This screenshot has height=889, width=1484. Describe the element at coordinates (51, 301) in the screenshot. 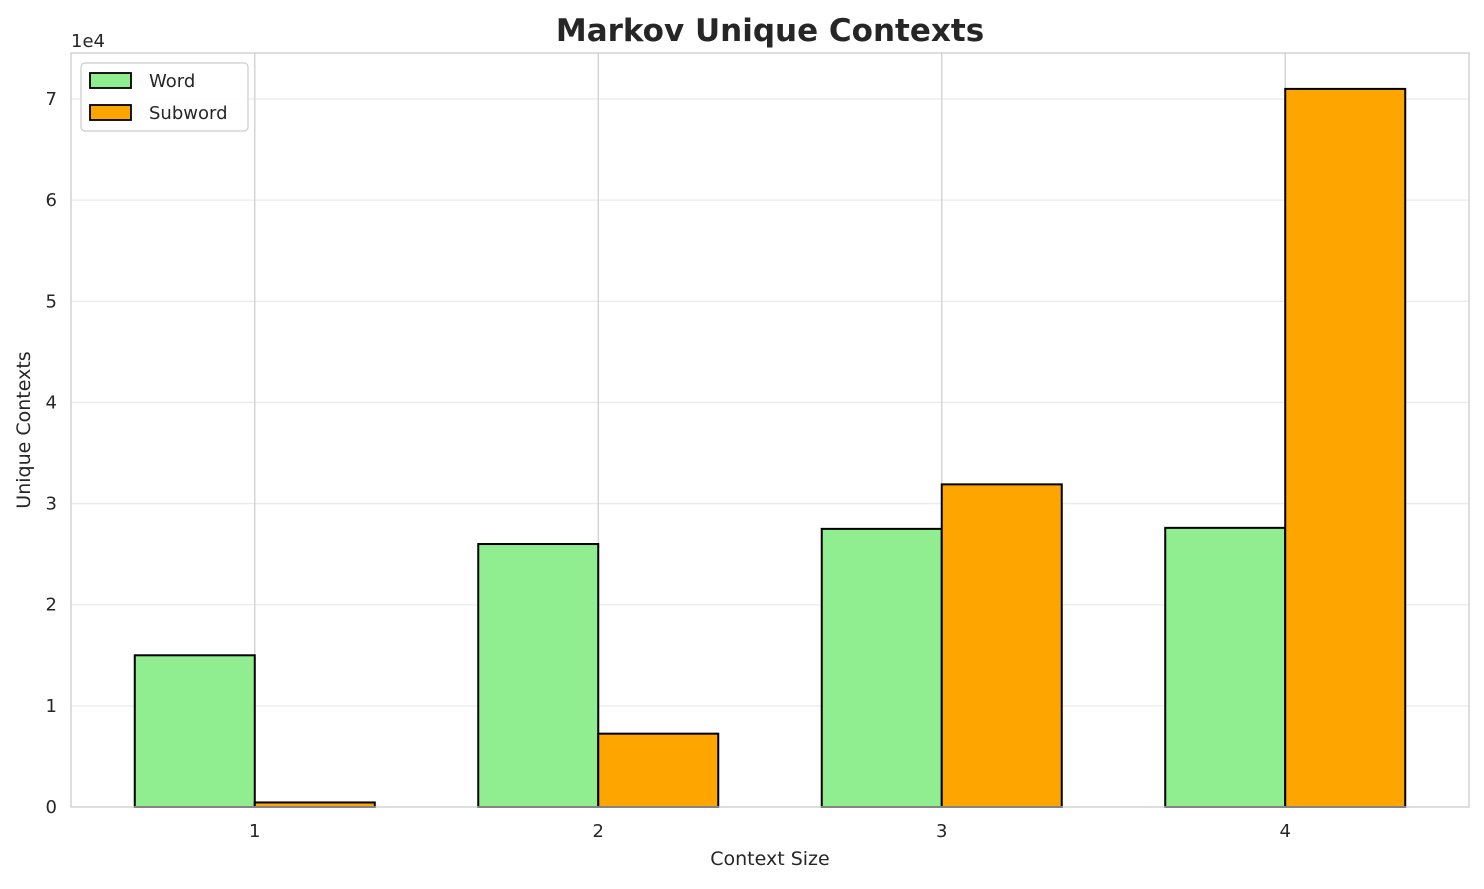

I see `y-tick-label: 5` at that location.